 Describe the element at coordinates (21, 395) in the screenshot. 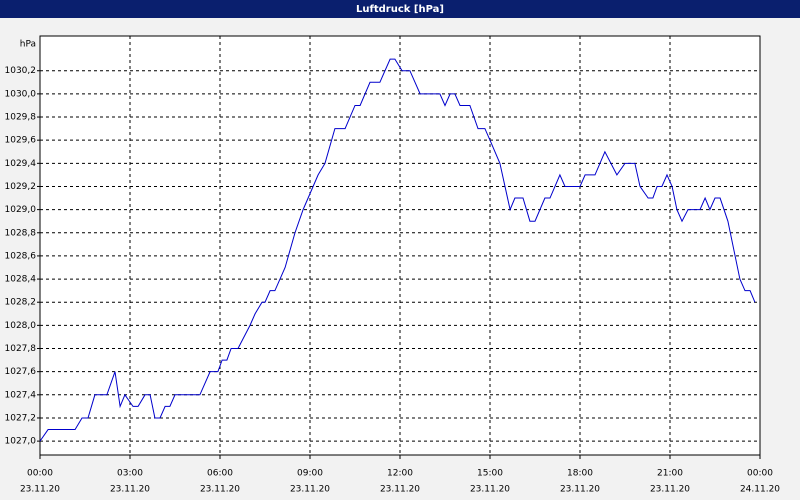

I see `y-tick-label: 1027,4` at that location.